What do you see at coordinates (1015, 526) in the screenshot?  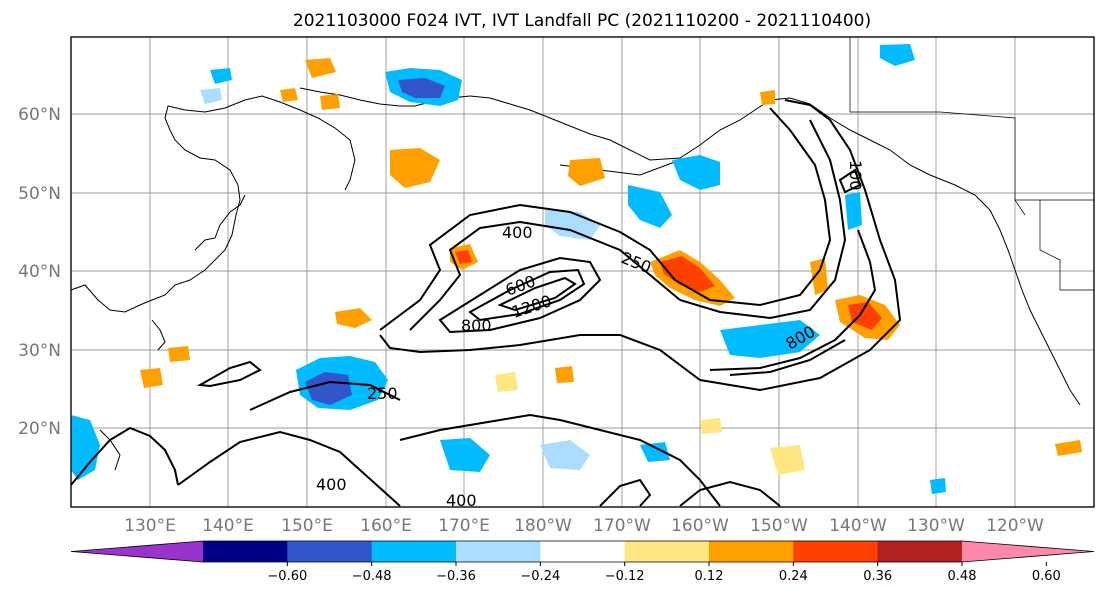 I see `longitude-label: 120°W` at bounding box center [1015, 526].